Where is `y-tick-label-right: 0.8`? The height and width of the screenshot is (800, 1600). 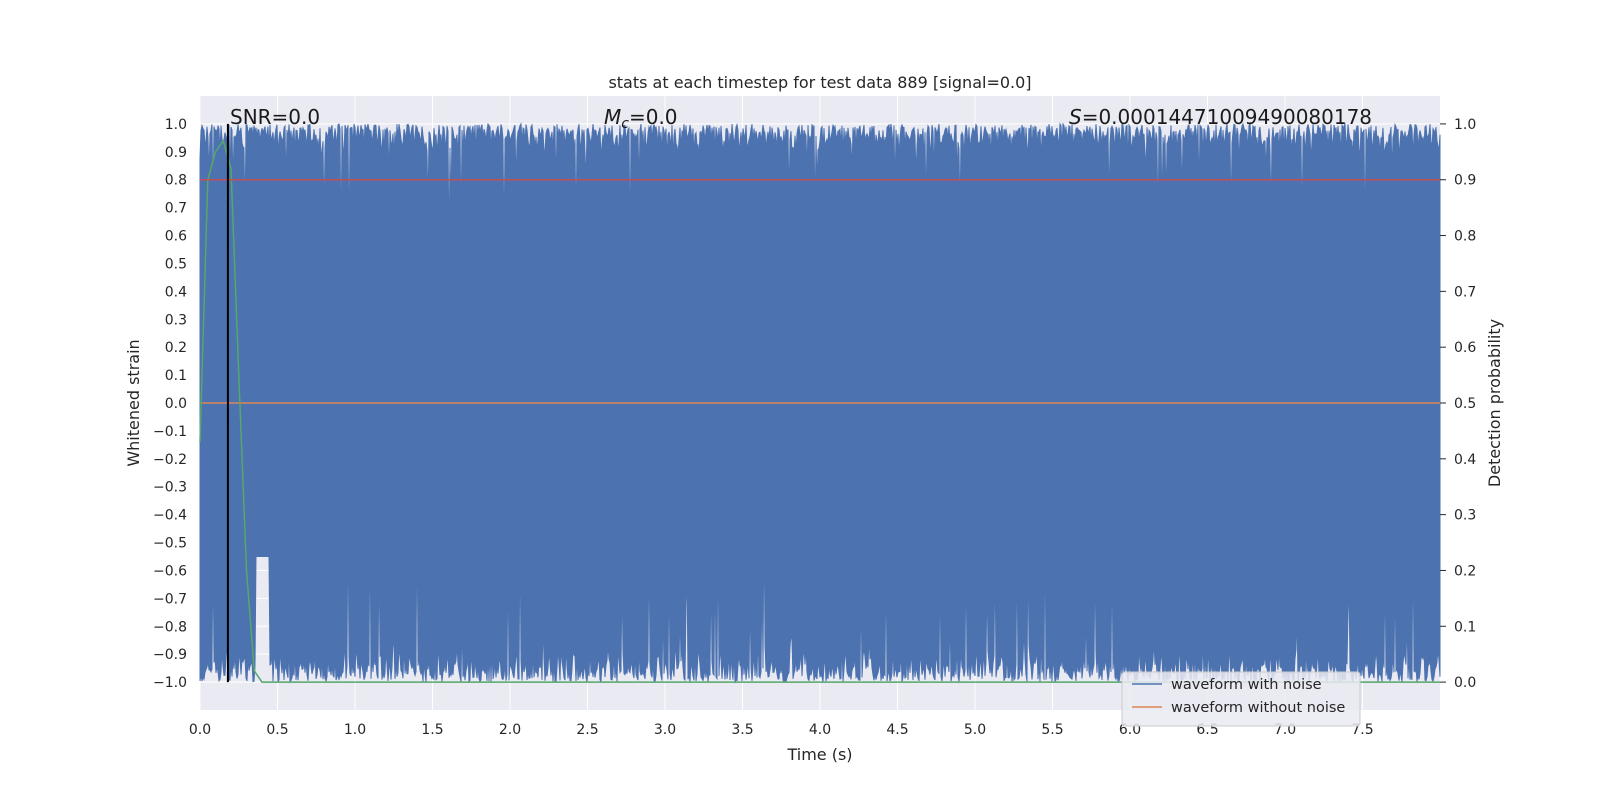 y-tick-label-right: 0.8 is located at coordinates (1465, 237).